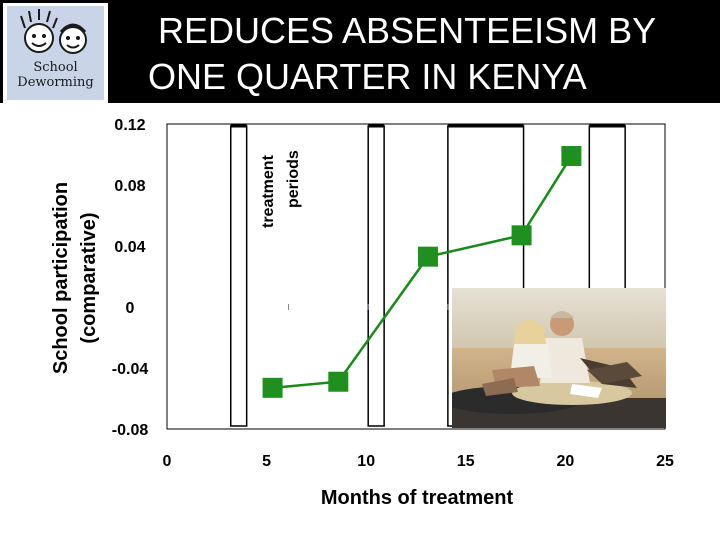 Image resolution: width=720 pixels, height=540 pixels. I want to click on x-tick-label: 5, so click(266, 461).